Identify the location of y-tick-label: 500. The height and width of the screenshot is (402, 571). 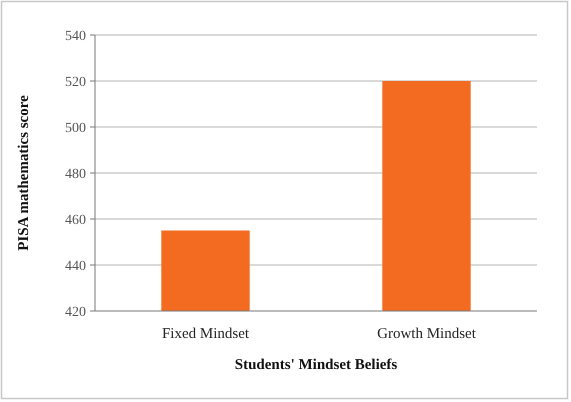
(75, 128).